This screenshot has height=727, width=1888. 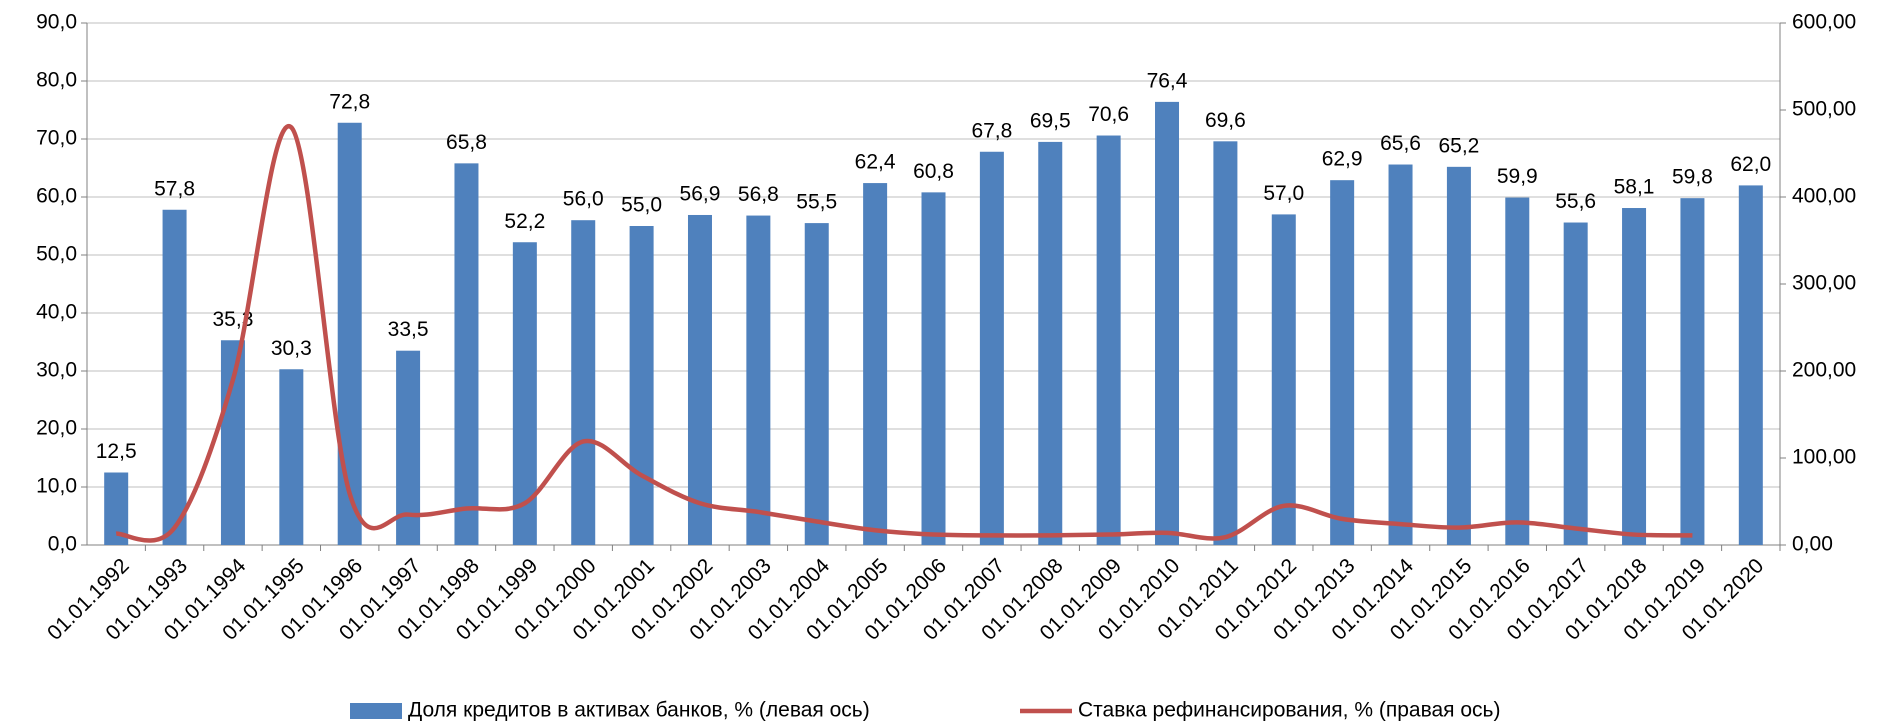 What do you see at coordinates (174, 188) in the screenshot?
I see `bar-value-label: 57,8` at bounding box center [174, 188].